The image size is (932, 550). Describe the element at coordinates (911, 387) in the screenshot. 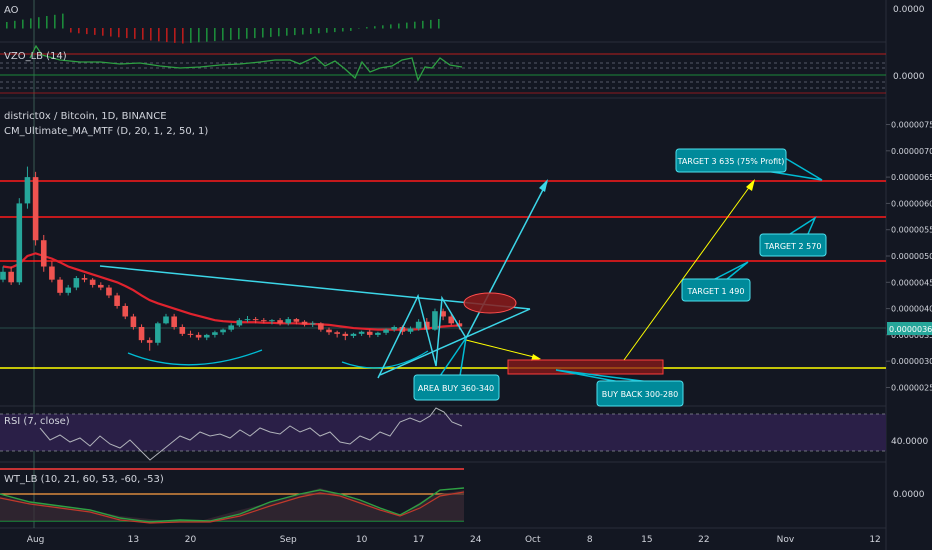

I see `price-tick-label: 0.00000250` at that location.